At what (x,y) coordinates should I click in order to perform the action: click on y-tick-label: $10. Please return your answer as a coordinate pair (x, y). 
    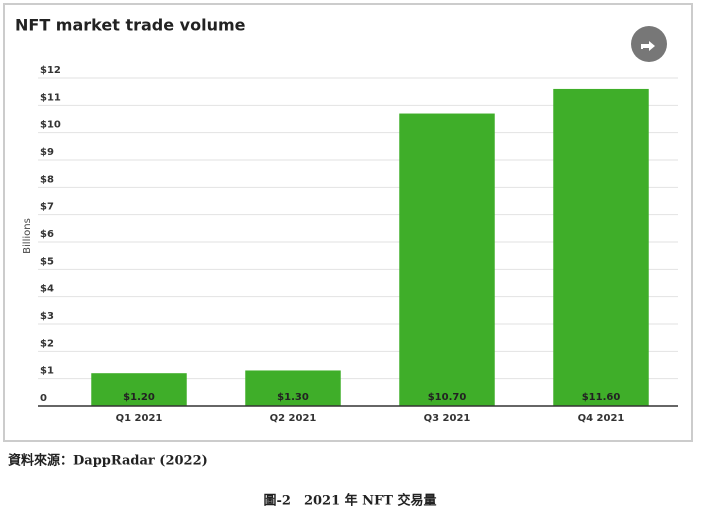
    Looking at the image, I should click on (50, 125).